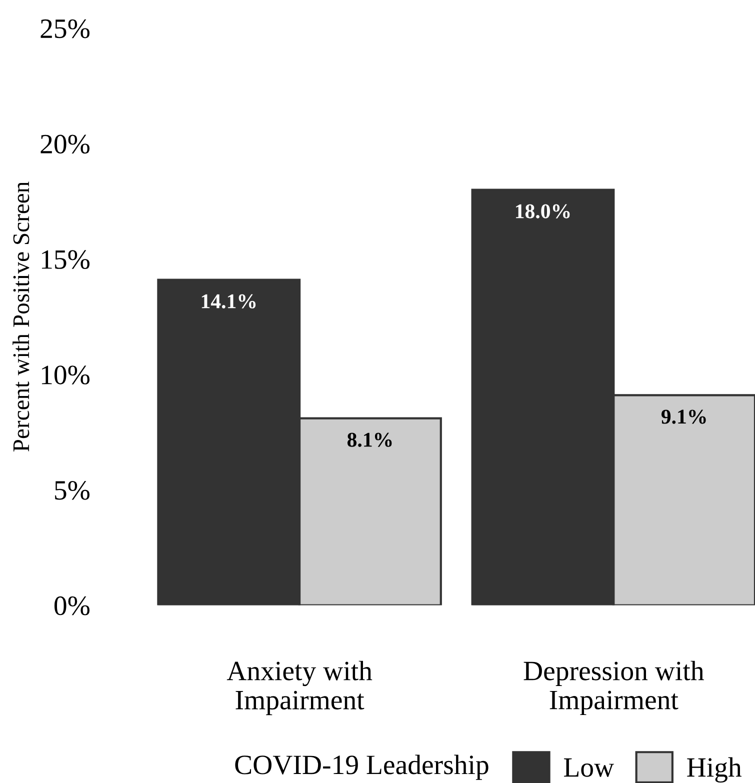 The height and width of the screenshot is (783, 755). I want to click on y-tick-label: 0%, so click(72, 606).